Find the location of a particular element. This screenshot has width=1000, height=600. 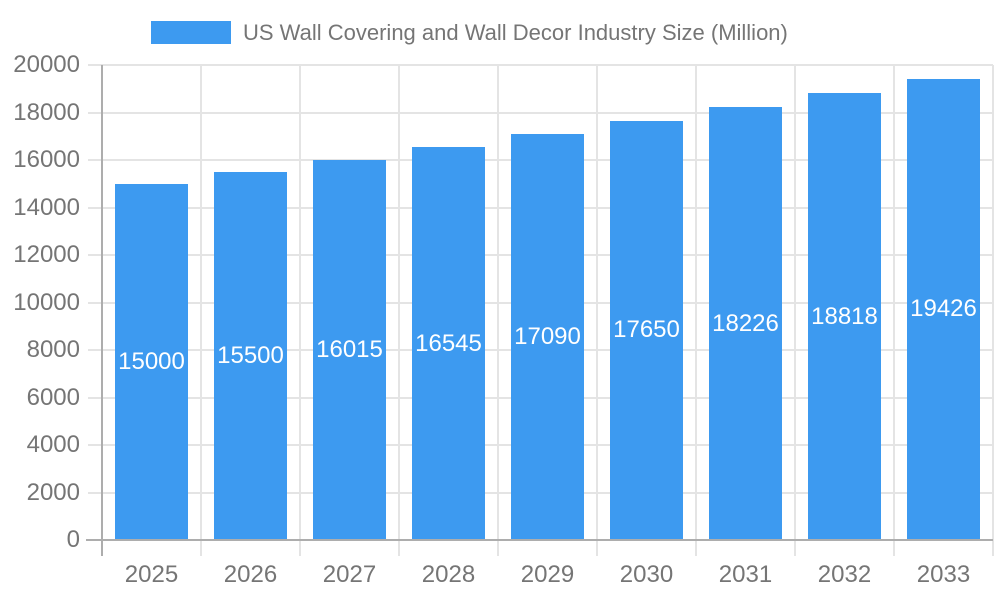

x-tick-label: 2027 is located at coordinates (349, 574).